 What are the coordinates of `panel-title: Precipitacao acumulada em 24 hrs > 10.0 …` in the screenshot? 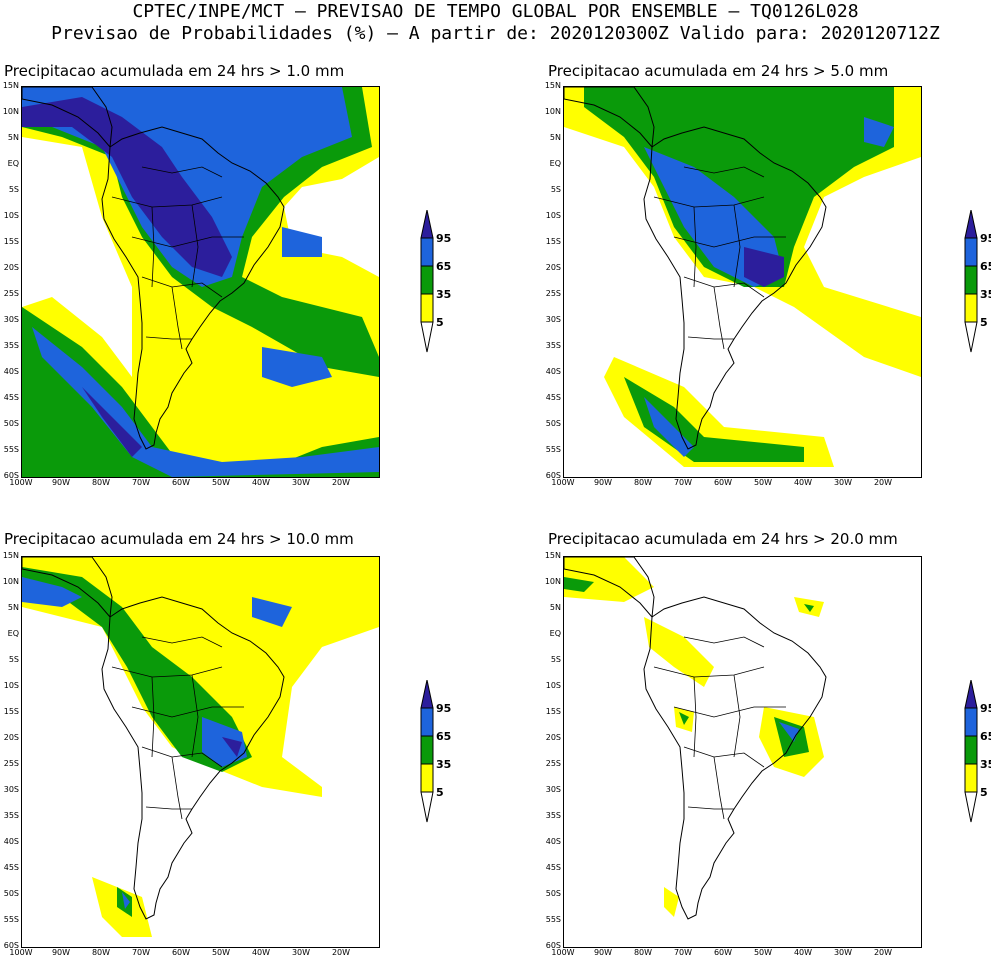 It's located at (179, 539).